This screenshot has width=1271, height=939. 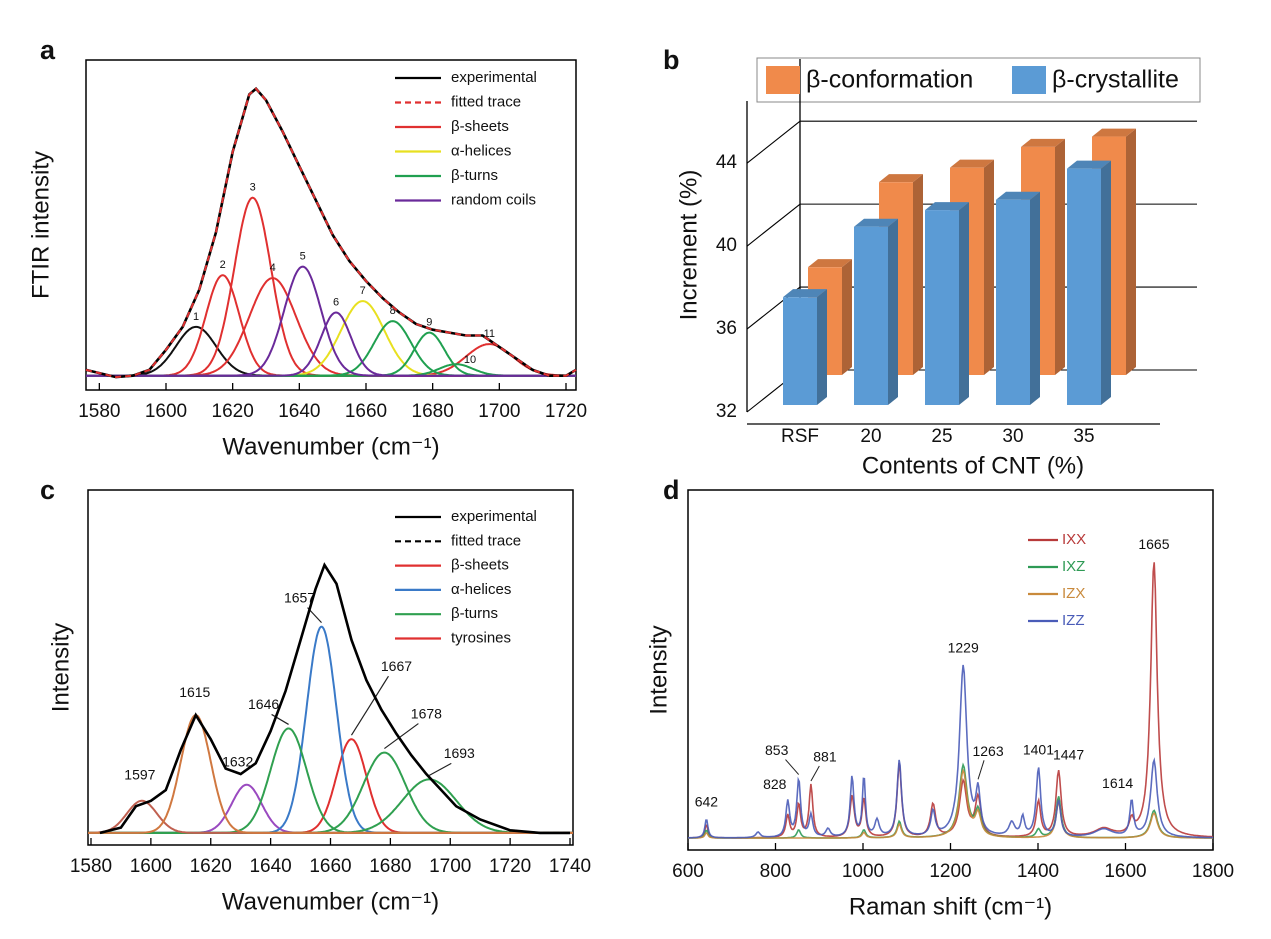 What do you see at coordinates (470, 360) in the screenshot?
I see `peak-label: 10` at bounding box center [470, 360].